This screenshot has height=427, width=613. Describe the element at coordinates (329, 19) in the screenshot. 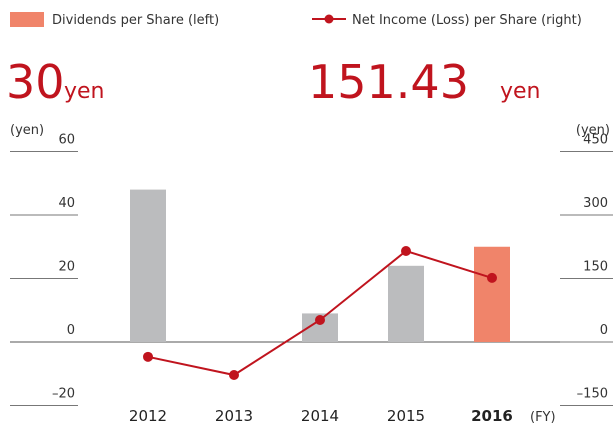

I see `legend-marker` at that location.